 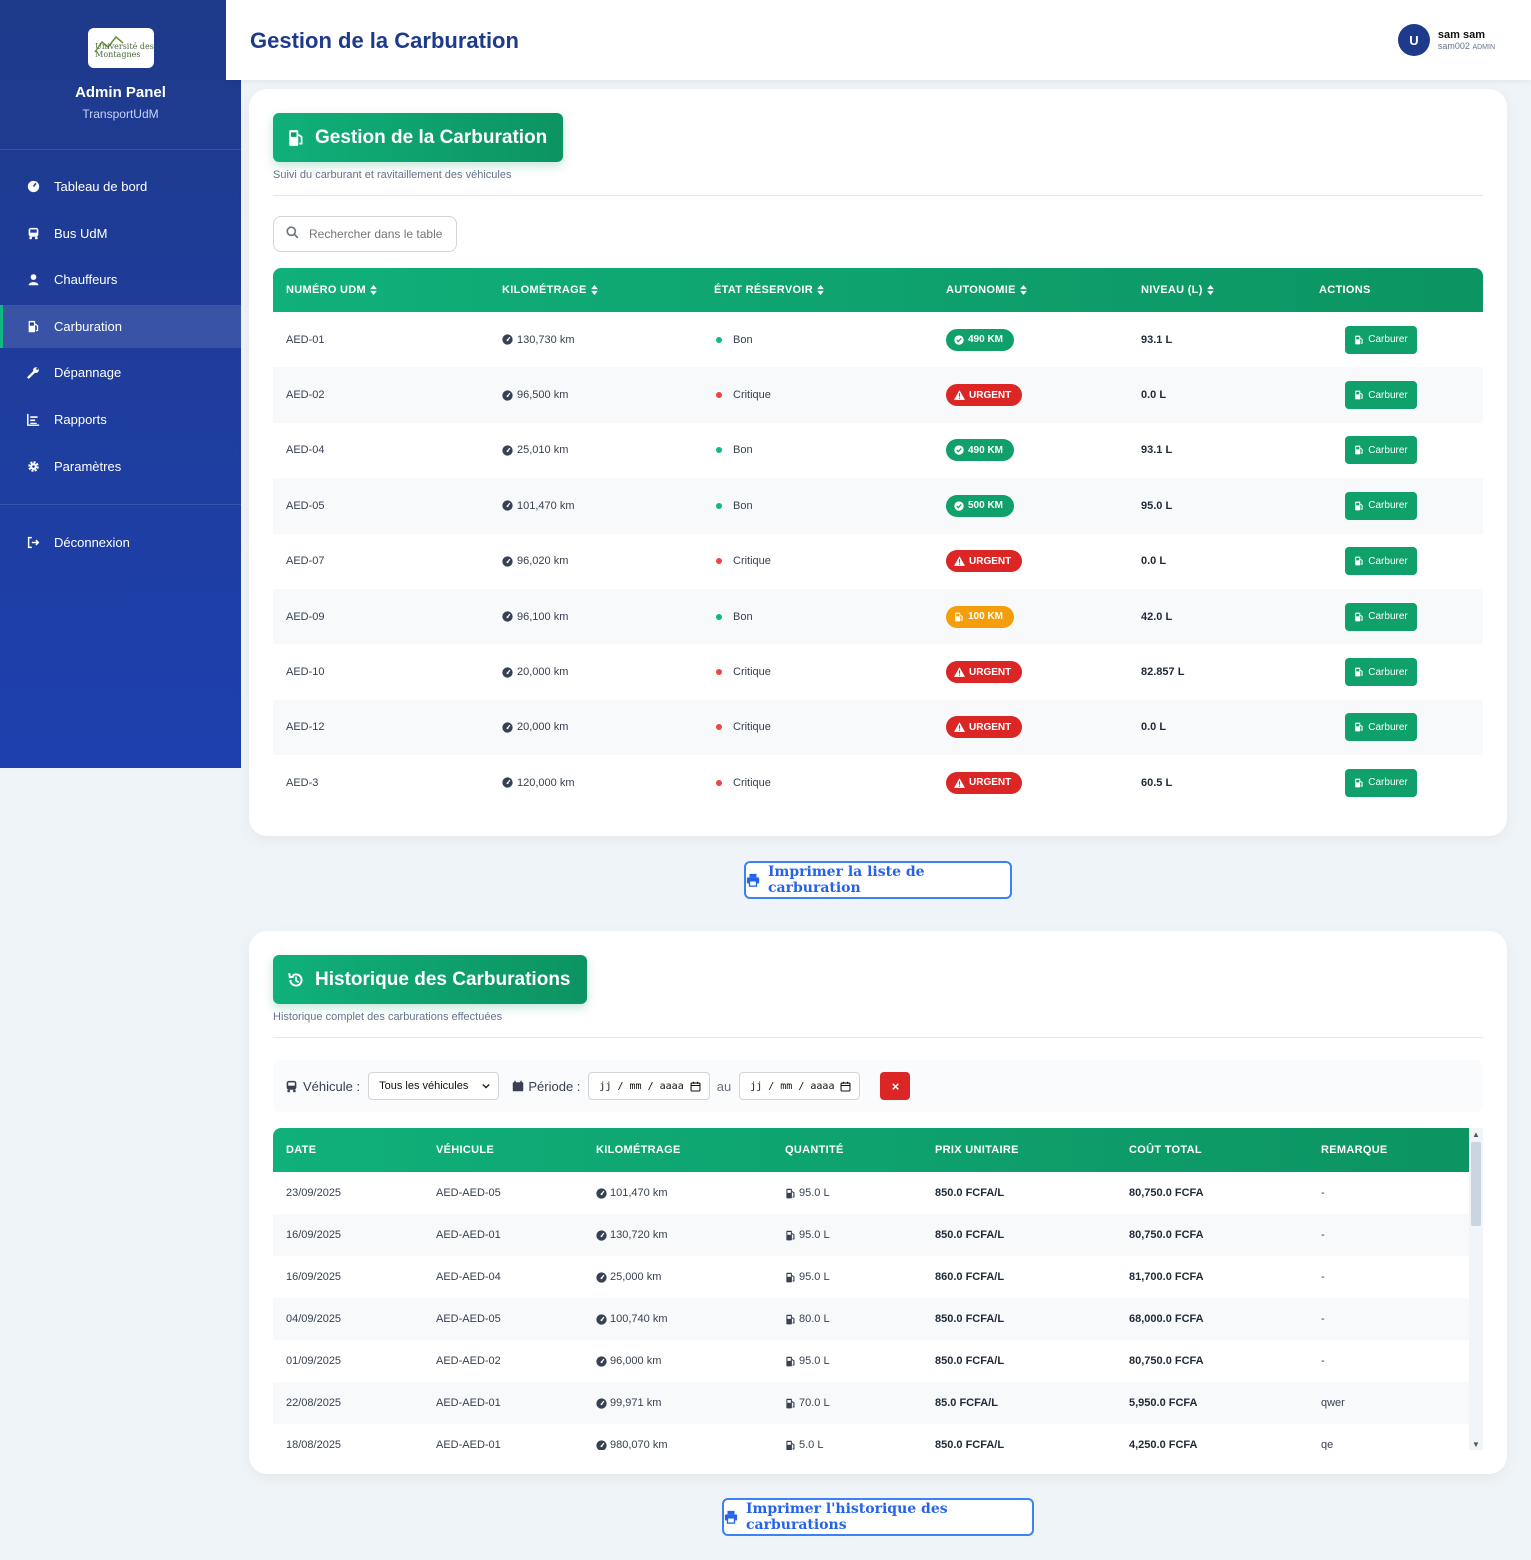 What do you see at coordinates (120, 419) in the screenshot?
I see `sidebar-item-reports: Rapports` at bounding box center [120, 419].